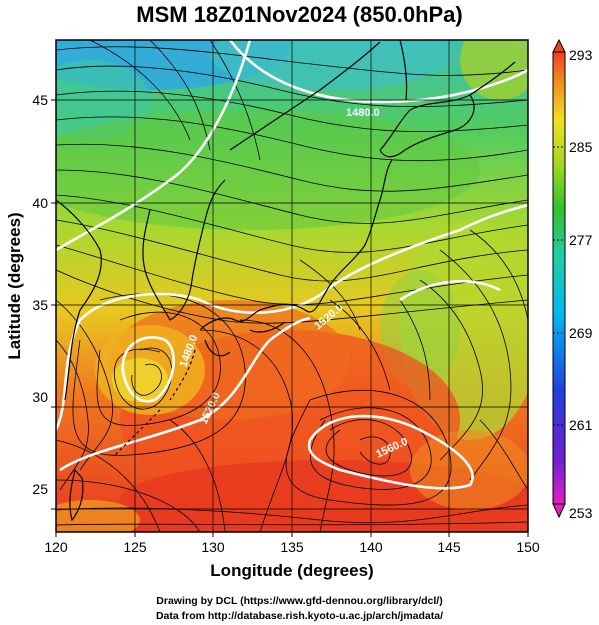  Describe the element at coordinates (135, 547) in the screenshot. I see `x-tick-label: 125` at that location.